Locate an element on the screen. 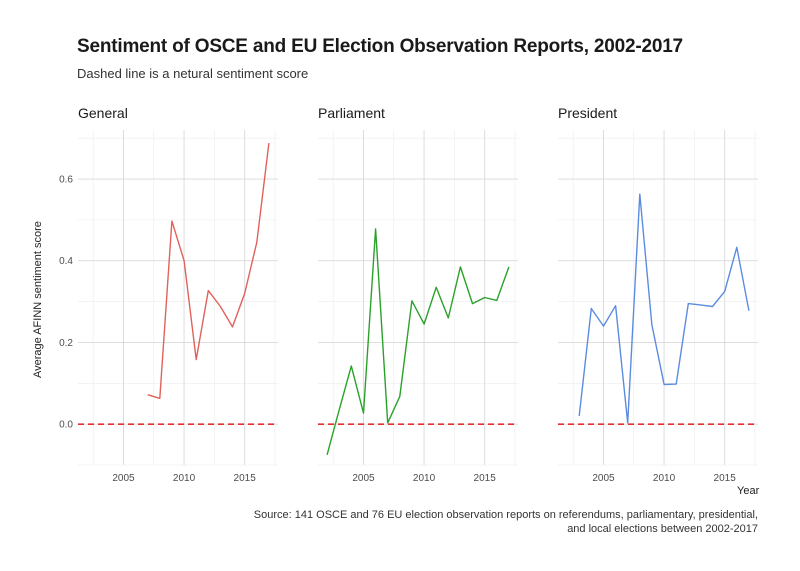  caption-line-2: and local elections between 2002-2017 is located at coordinates (662, 529).